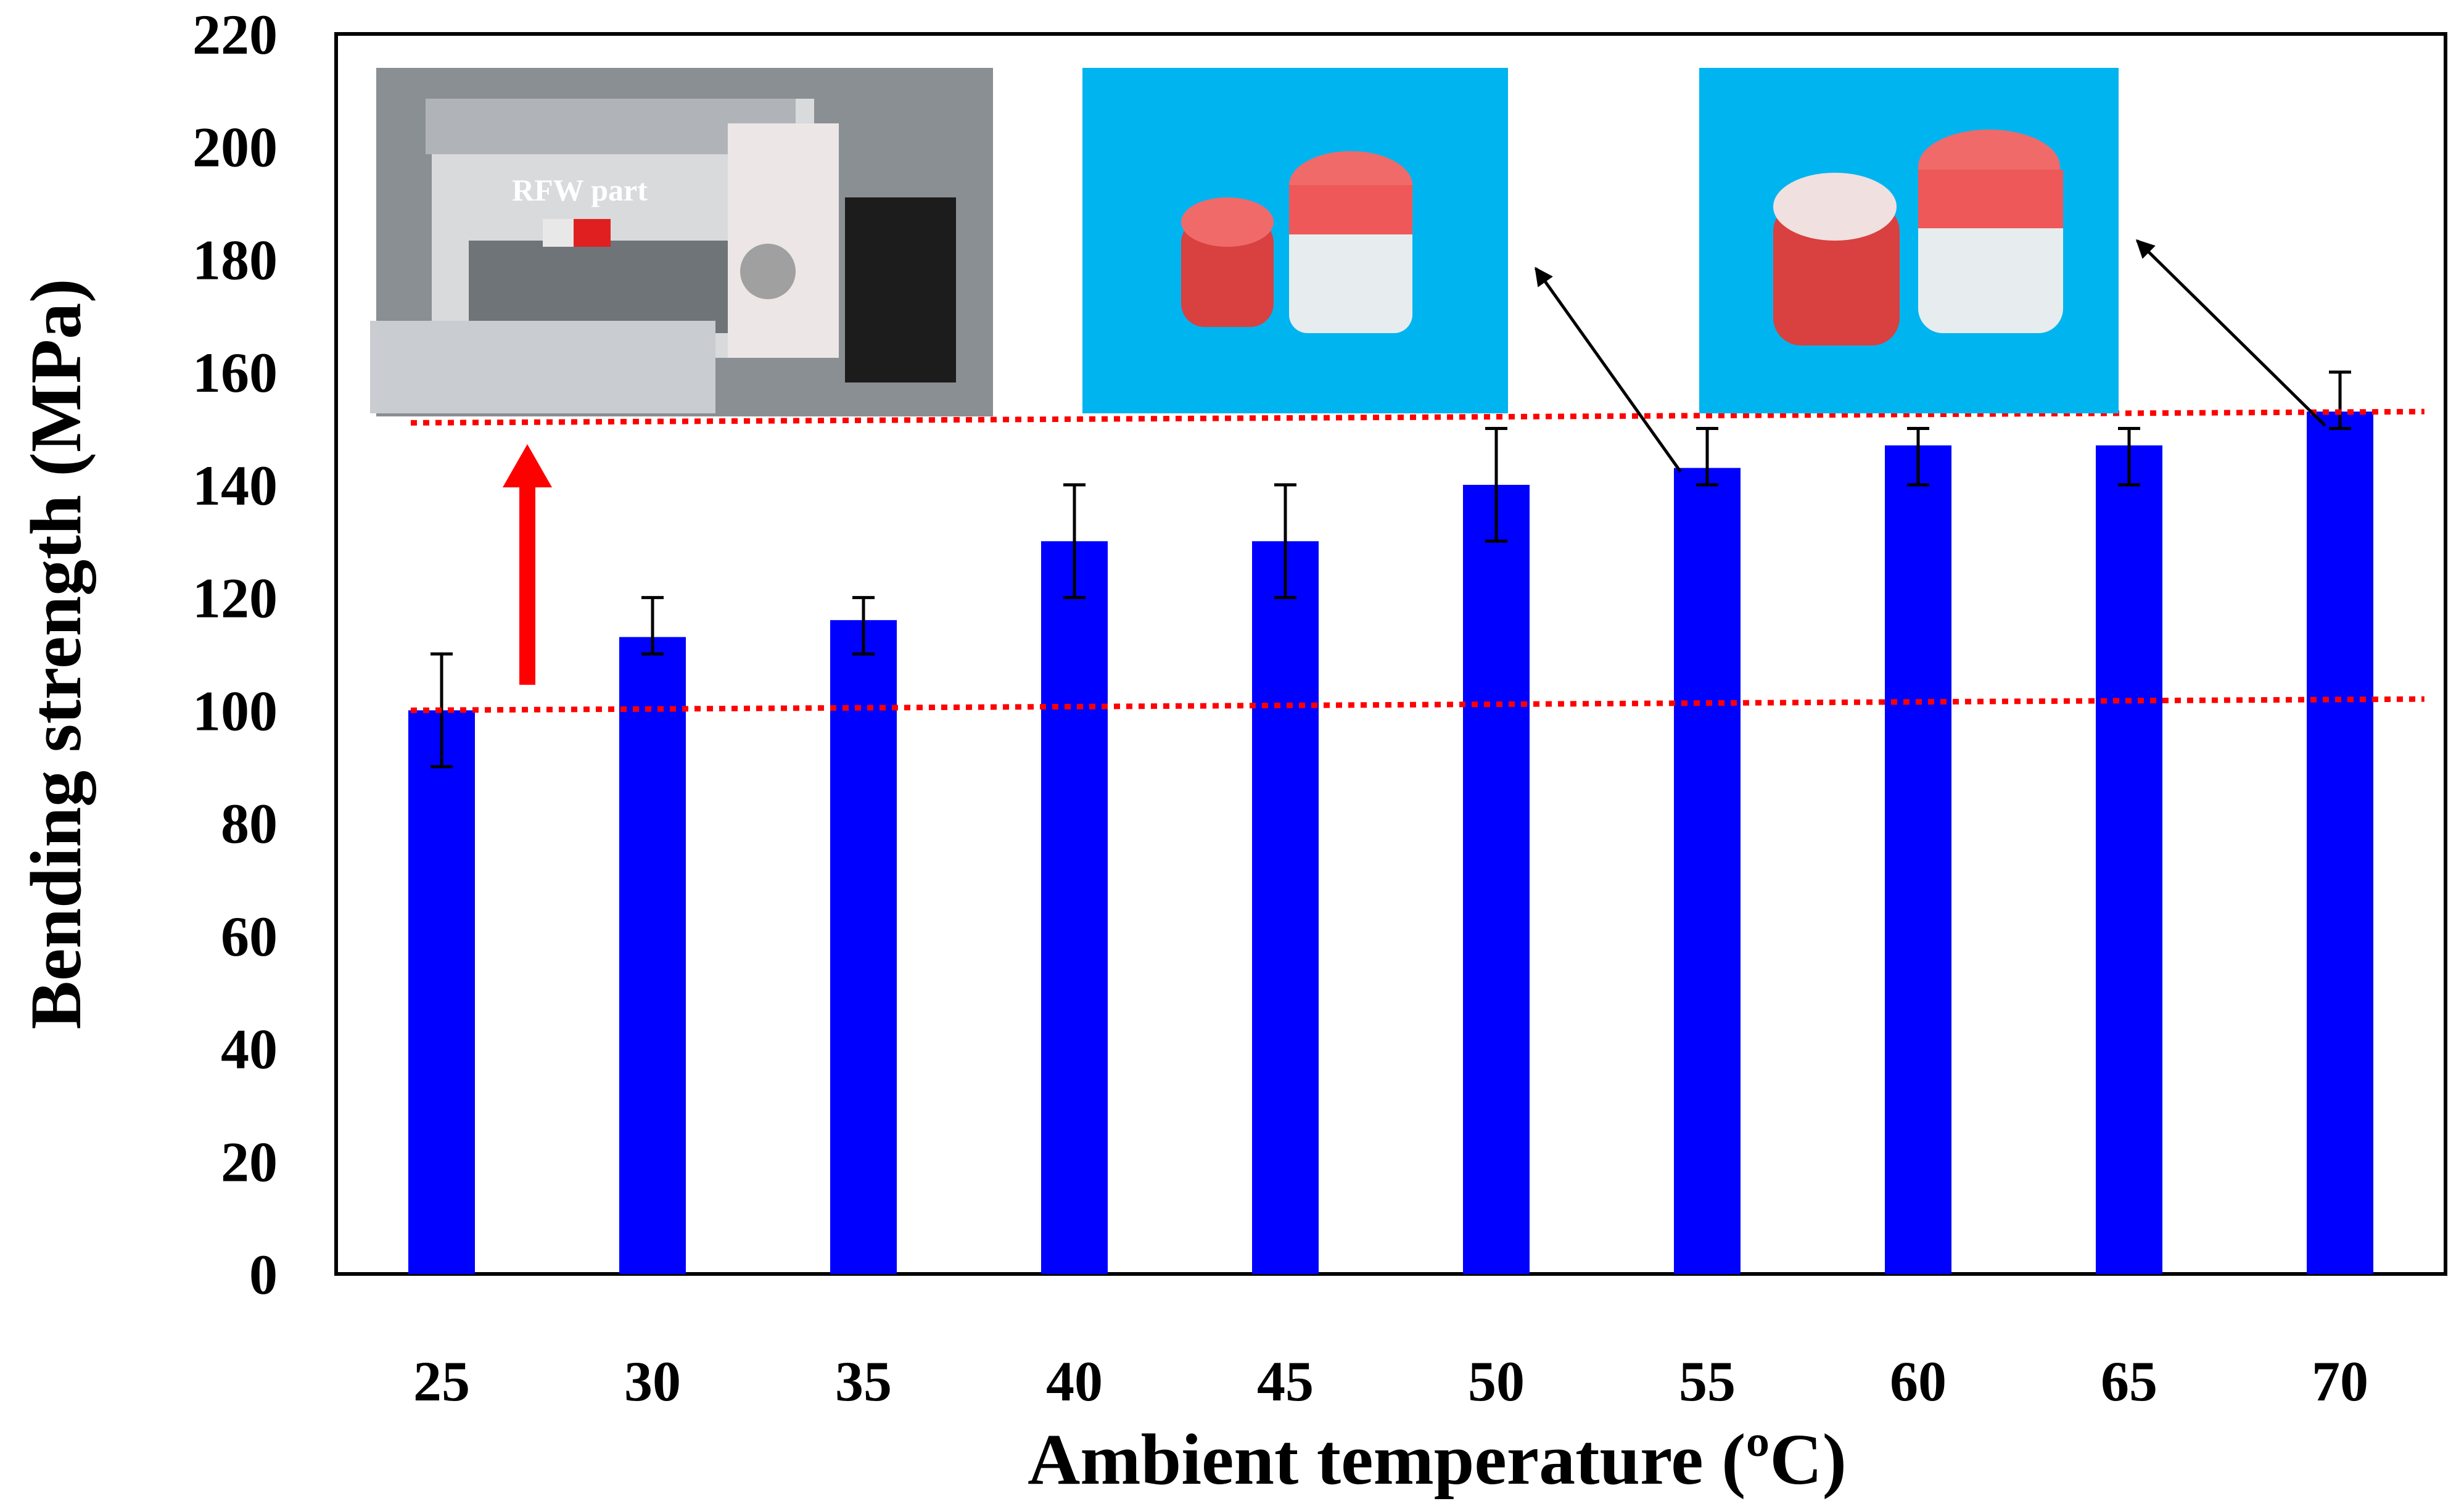  What do you see at coordinates (56, 653) in the screenshot?
I see `y-axis-title: Bending strength (MPa)` at bounding box center [56, 653].